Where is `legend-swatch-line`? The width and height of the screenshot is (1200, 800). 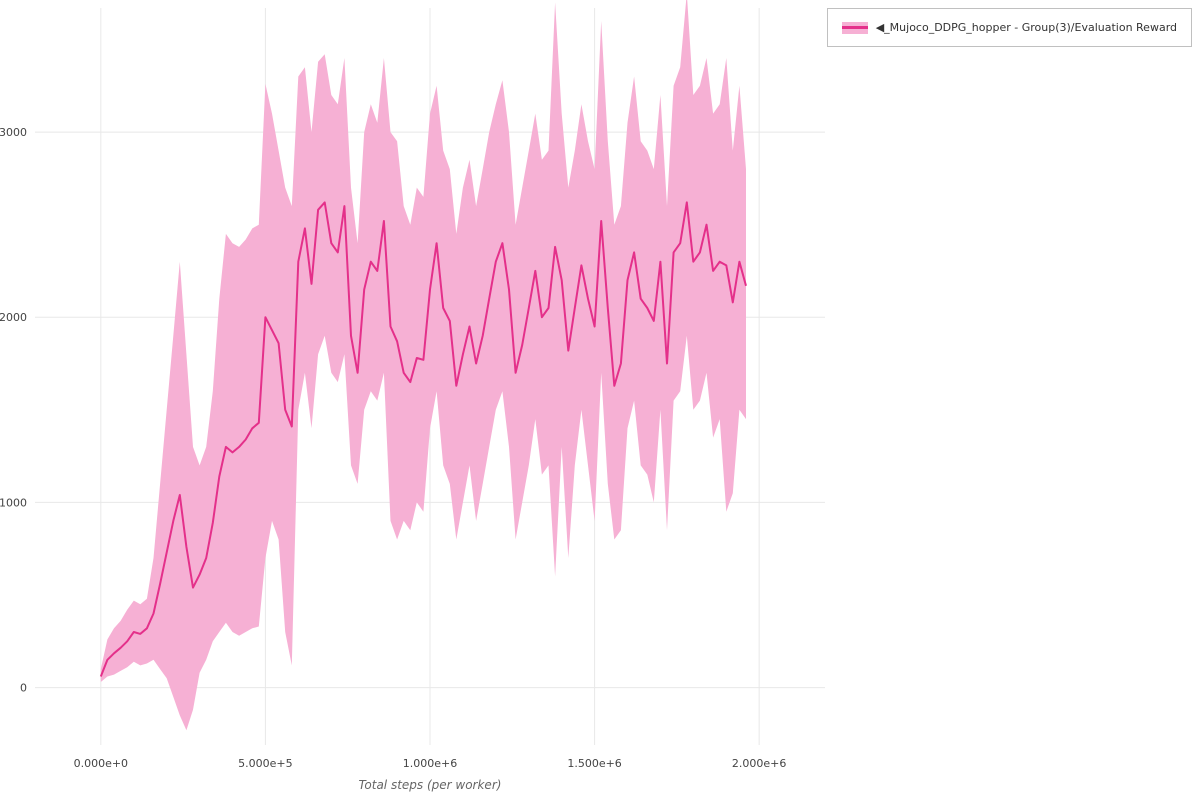 legend-swatch-line is located at coordinates (854, 27).